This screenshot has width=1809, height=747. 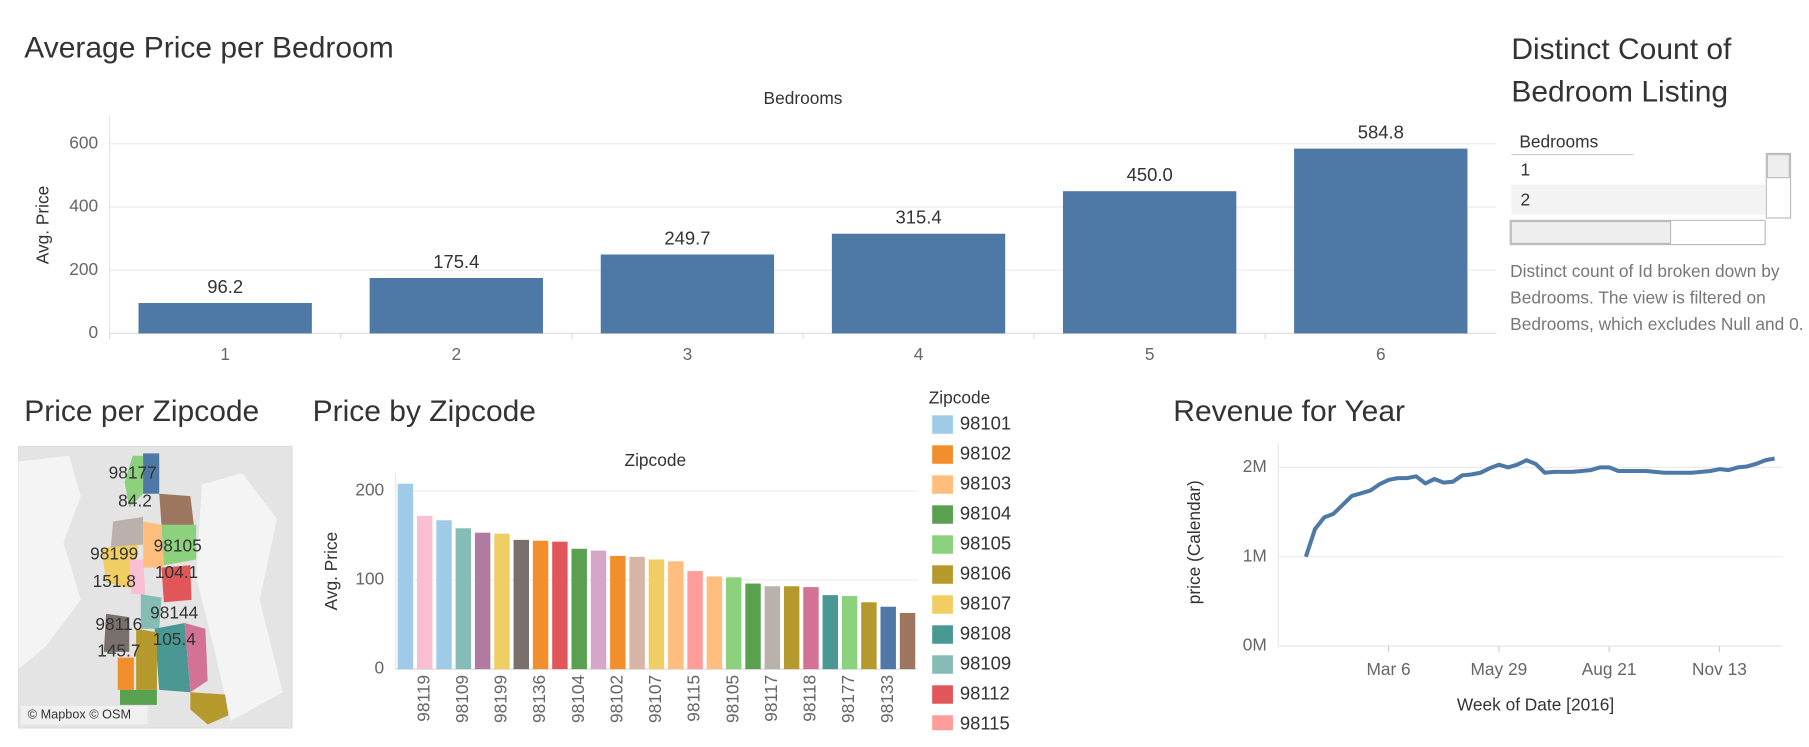 What do you see at coordinates (985, 542) in the screenshot?
I see `legend-label: 98105` at bounding box center [985, 542].